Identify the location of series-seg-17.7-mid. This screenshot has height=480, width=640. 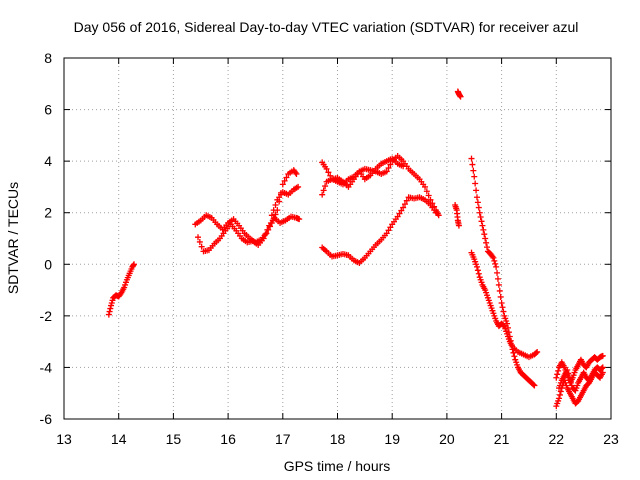
(363, 176).